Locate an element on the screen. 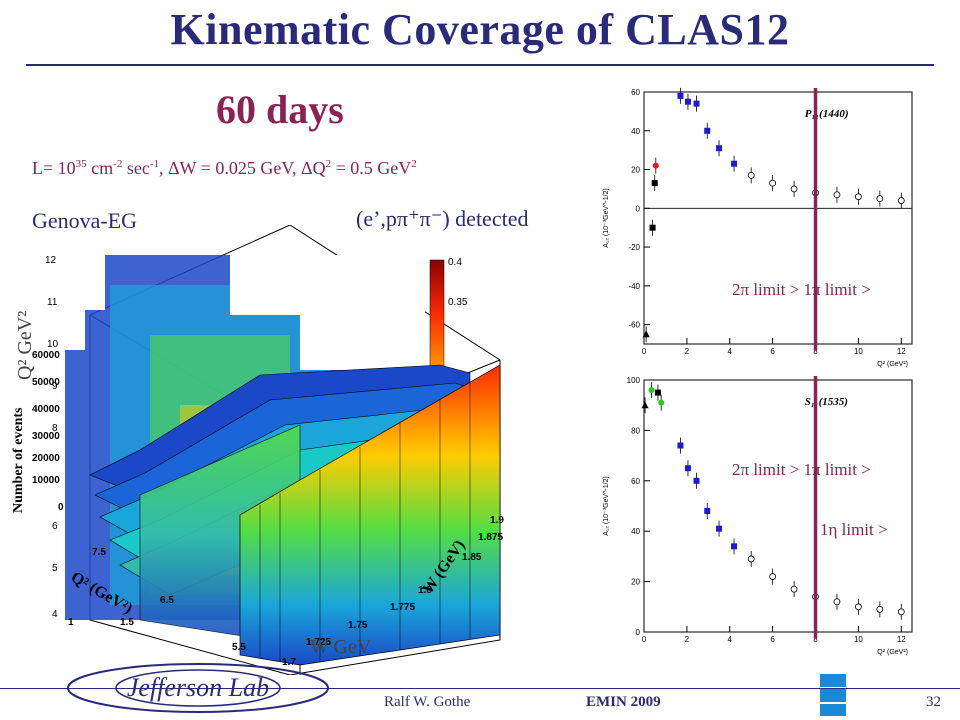 This screenshot has width=960, height=720. q2f-tick-5.5: 5.5 is located at coordinates (239, 647).